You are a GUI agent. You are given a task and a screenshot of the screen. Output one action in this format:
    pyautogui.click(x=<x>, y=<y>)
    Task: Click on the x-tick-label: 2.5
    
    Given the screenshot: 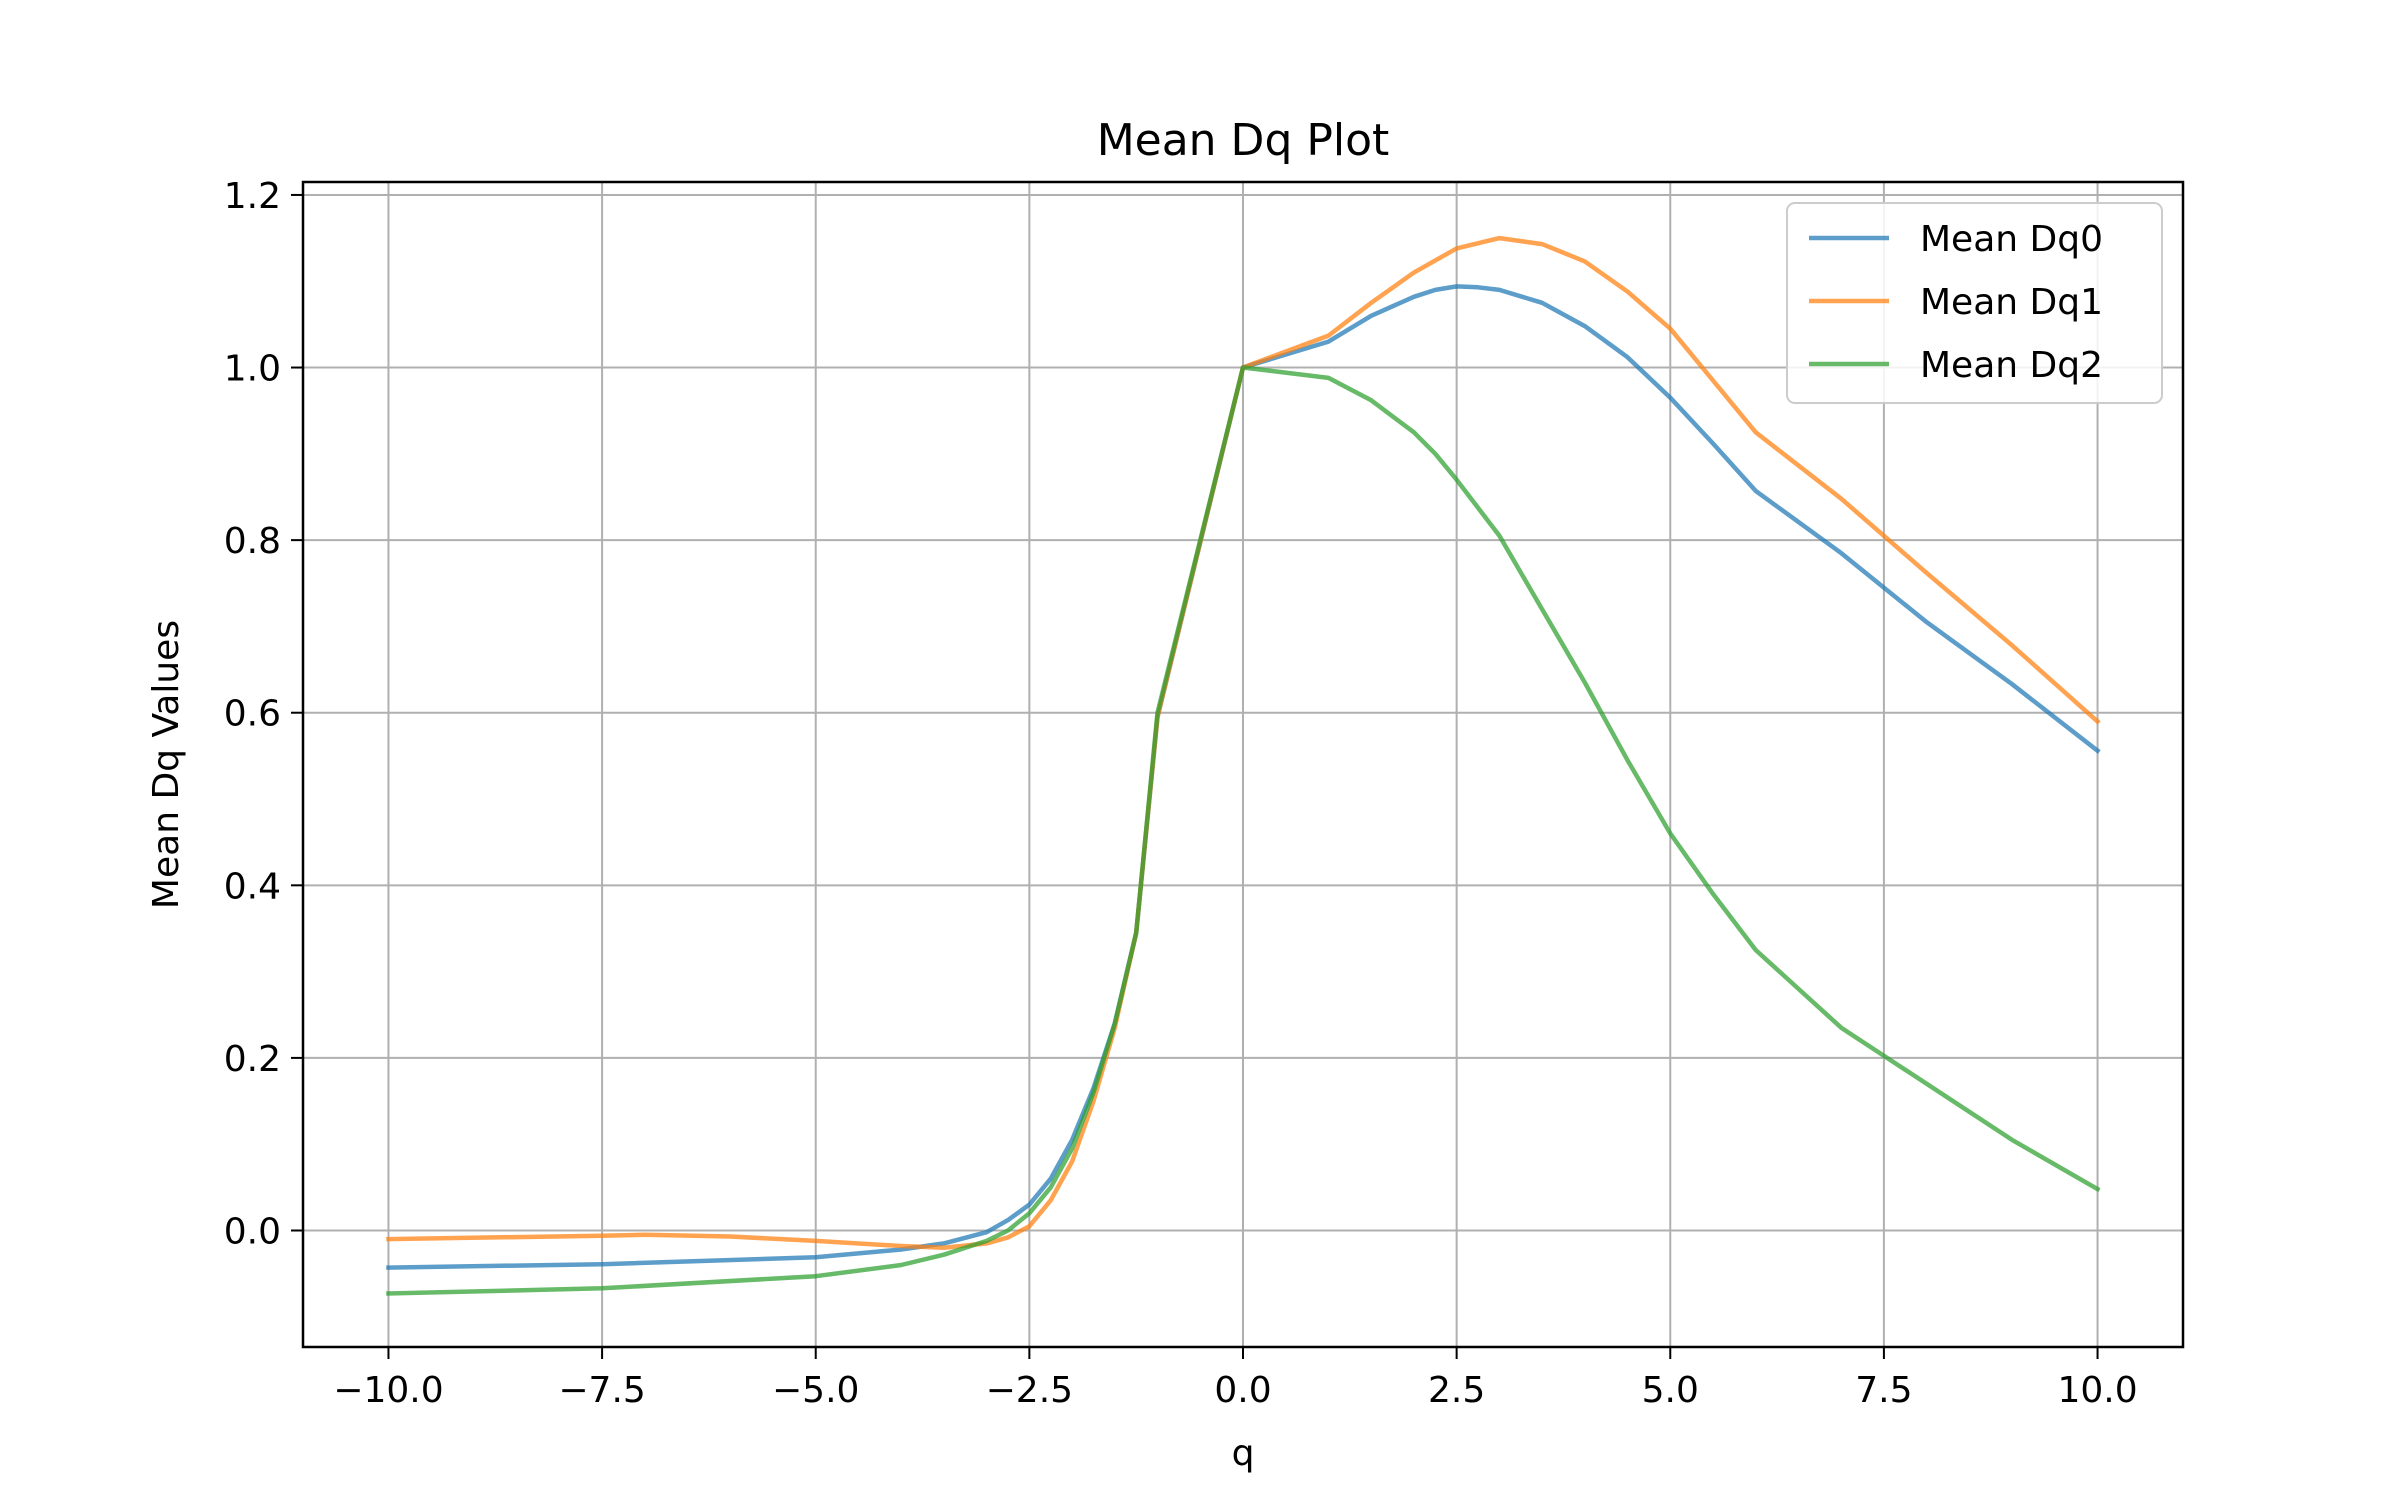 What is the action you would take?
    pyautogui.click(x=1456, y=1390)
    